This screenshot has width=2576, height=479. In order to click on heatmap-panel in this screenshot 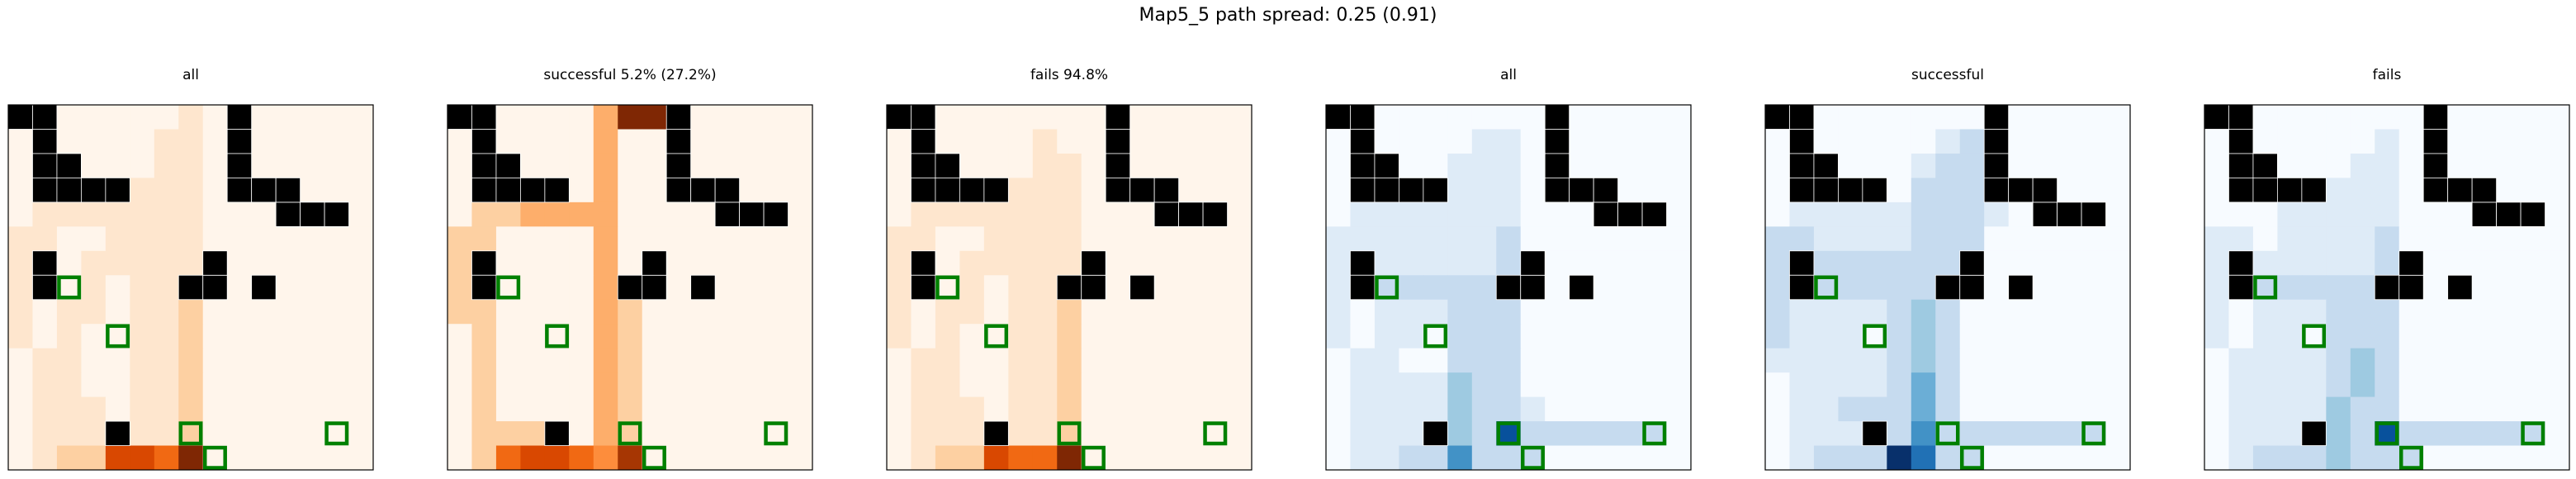, I will do `click(1069, 288)`.